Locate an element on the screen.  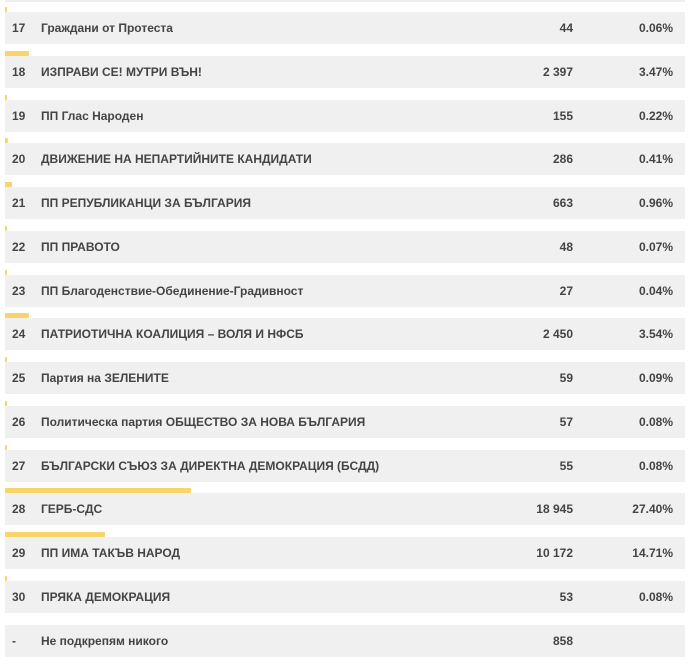
vote-count: 2 397 is located at coordinates (557, 71).